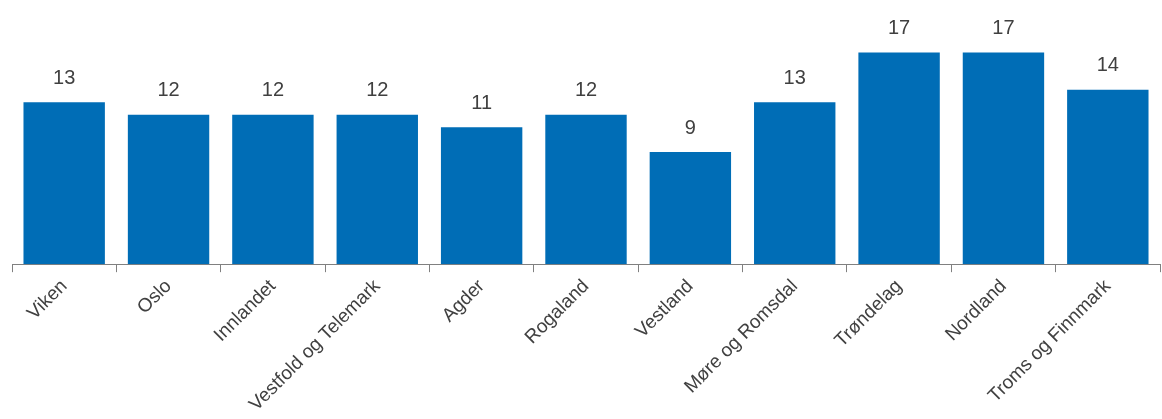 The width and height of the screenshot is (1162, 419). What do you see at coordinates (154, 296) in the screenshot?
I see `x-tick-label: Oslo` at bounding box center [154, 296].